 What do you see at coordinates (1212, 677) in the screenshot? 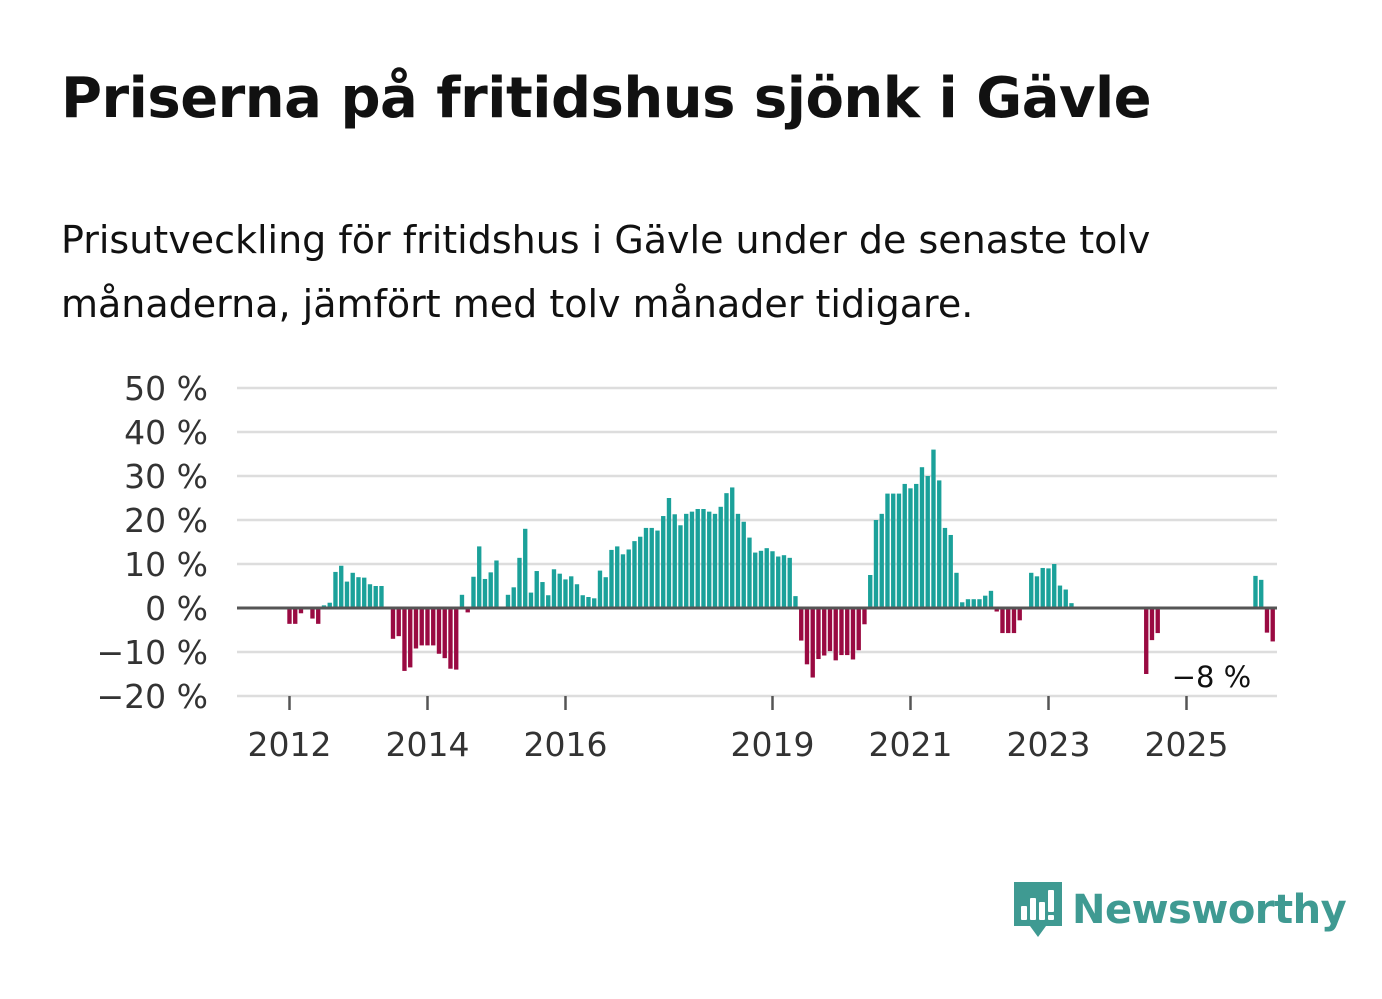
I see `last-value-label: −8 %` at bounding box center [1212, 677].